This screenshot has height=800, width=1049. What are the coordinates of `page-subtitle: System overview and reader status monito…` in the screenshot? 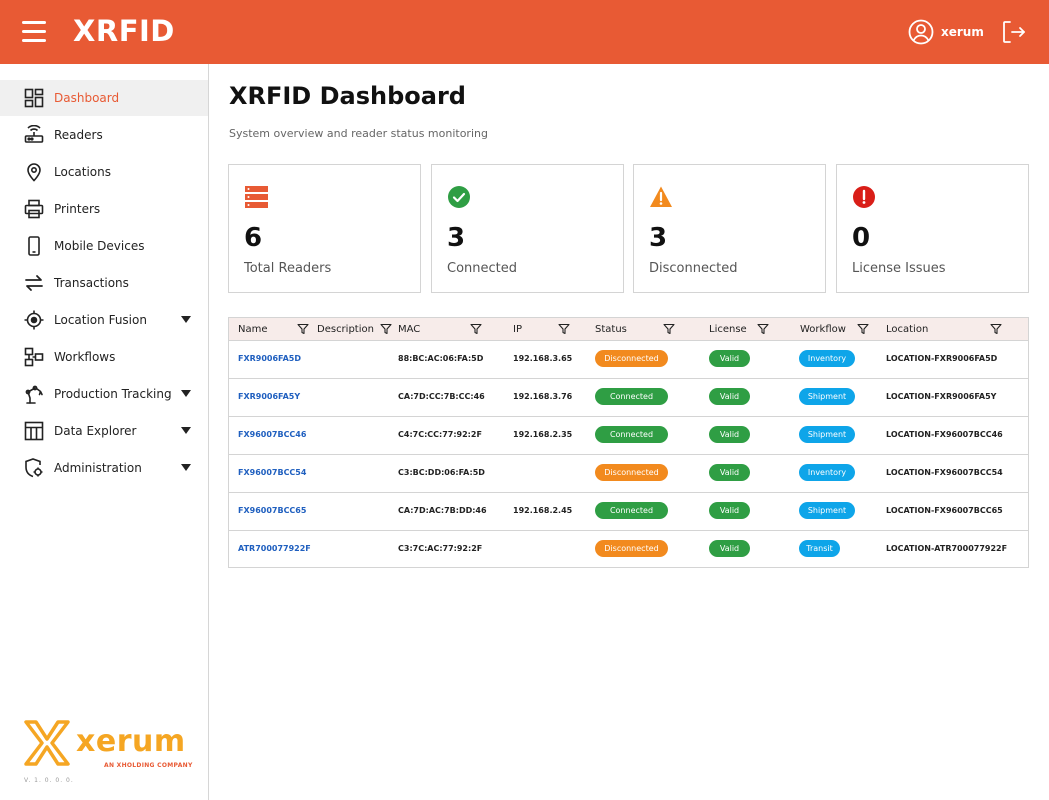 It's located at (358, 133).